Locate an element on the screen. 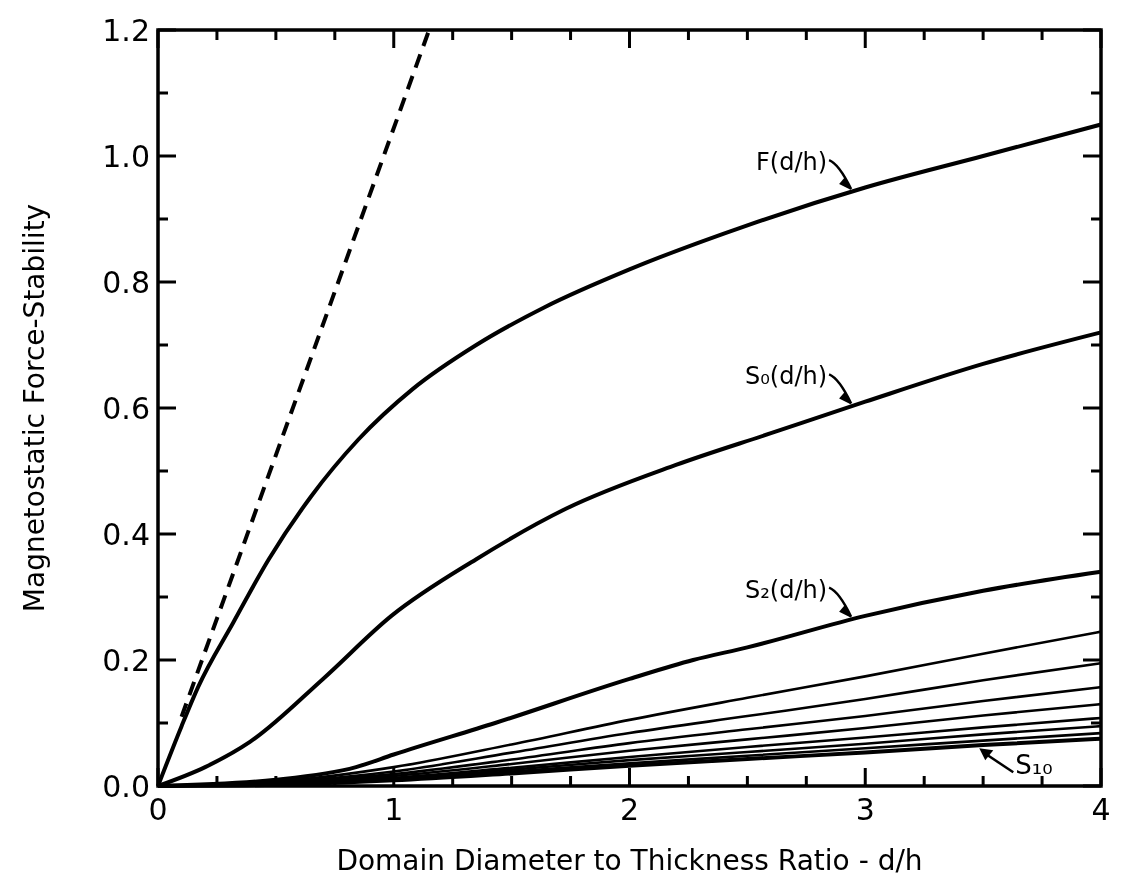 The image size is (1121, 894). y-tick-label: 1.0 is located at coordinates (126, 156).